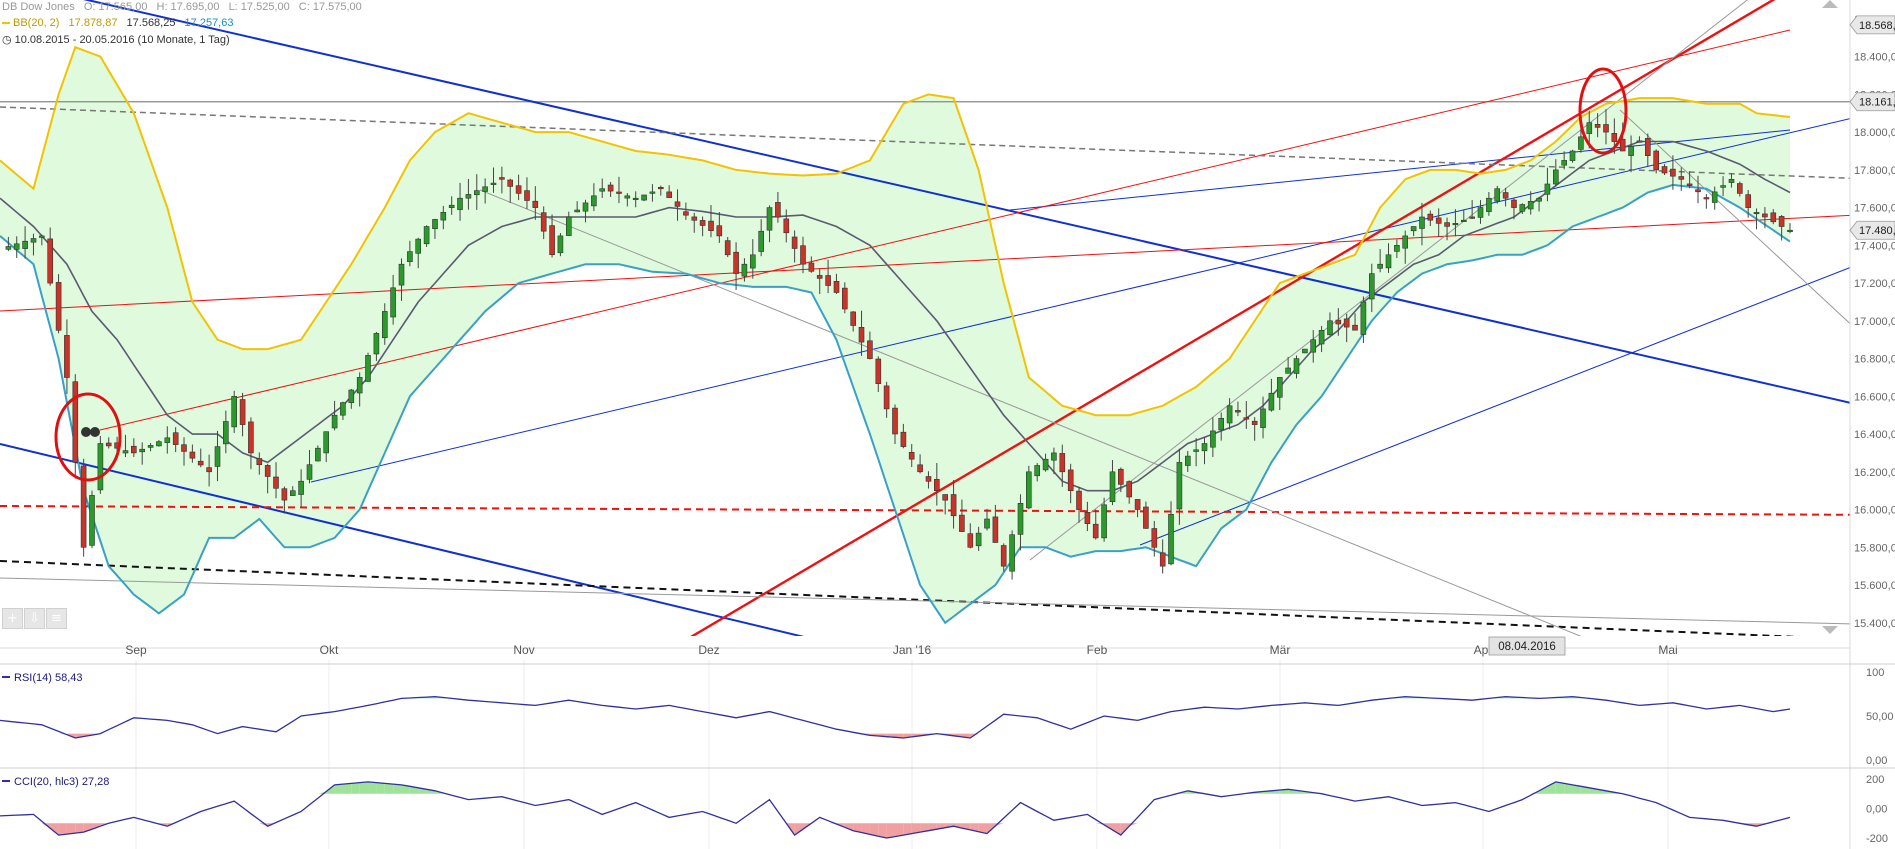 The width and height of the screenshot is (1895, 849). What do you see at coordinates (56, 618) in the screenshot?
I see `reset-button: ≡` at bounding box center [56, 618].